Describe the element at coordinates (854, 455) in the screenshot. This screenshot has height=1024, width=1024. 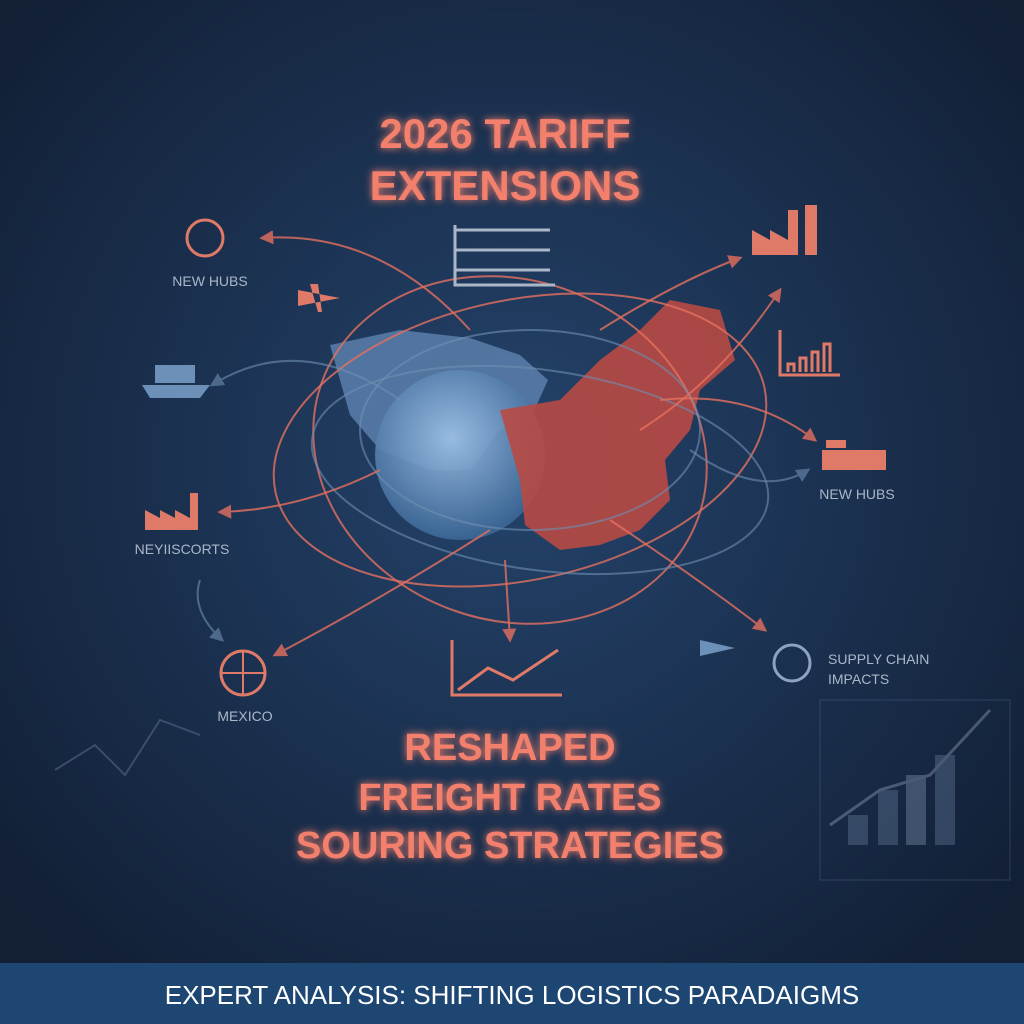
I see `container-icon` at that location.